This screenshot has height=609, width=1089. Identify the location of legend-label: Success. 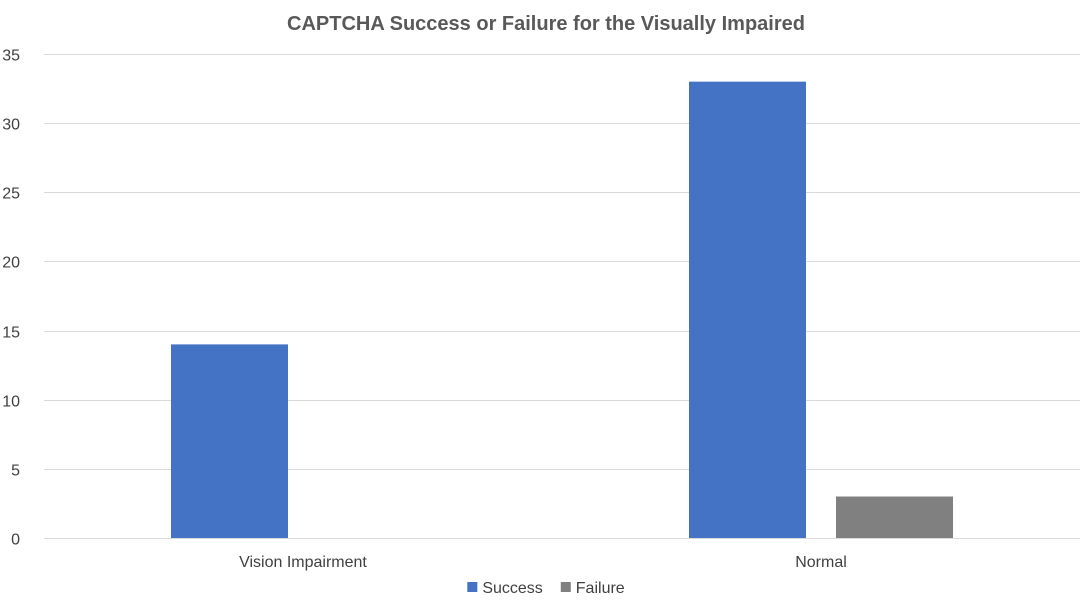
(512, 588).